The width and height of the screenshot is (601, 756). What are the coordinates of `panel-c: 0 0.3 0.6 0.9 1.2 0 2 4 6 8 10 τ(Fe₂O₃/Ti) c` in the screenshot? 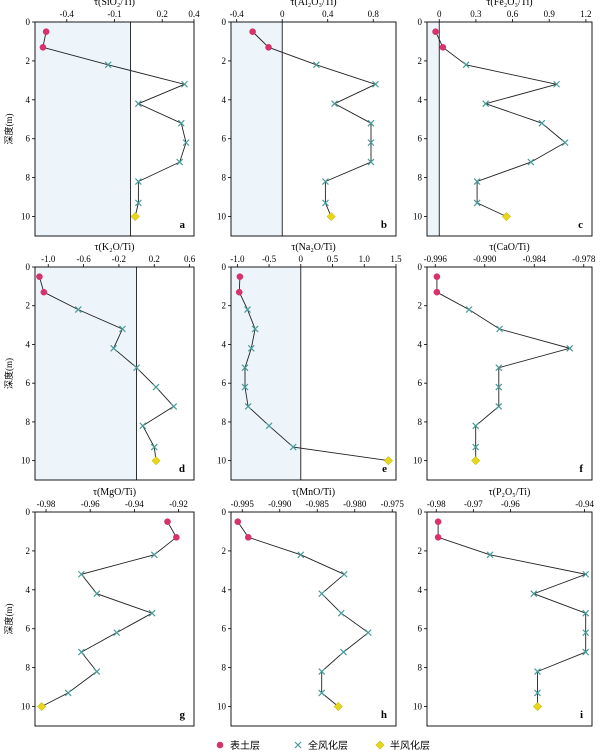 It's located at (503, 118).